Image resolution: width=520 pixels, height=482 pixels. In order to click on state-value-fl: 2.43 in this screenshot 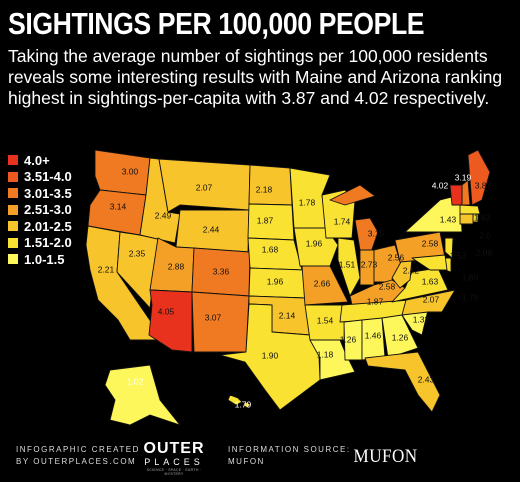, I will do `click(426, 379)`.